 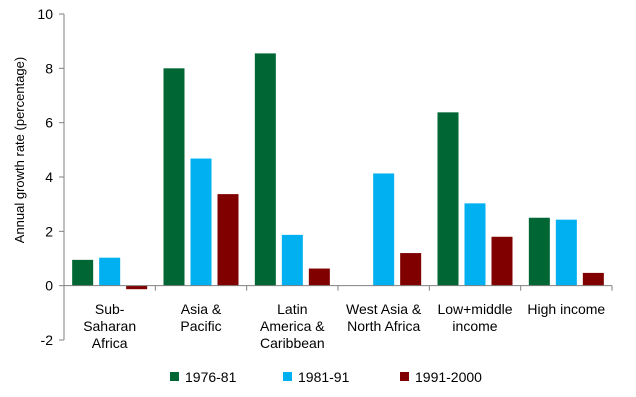 What do you see at coordinates (474, 317) in the screenshot?
I see `category-label: Low+middle income` at bounding box center [474, 317].